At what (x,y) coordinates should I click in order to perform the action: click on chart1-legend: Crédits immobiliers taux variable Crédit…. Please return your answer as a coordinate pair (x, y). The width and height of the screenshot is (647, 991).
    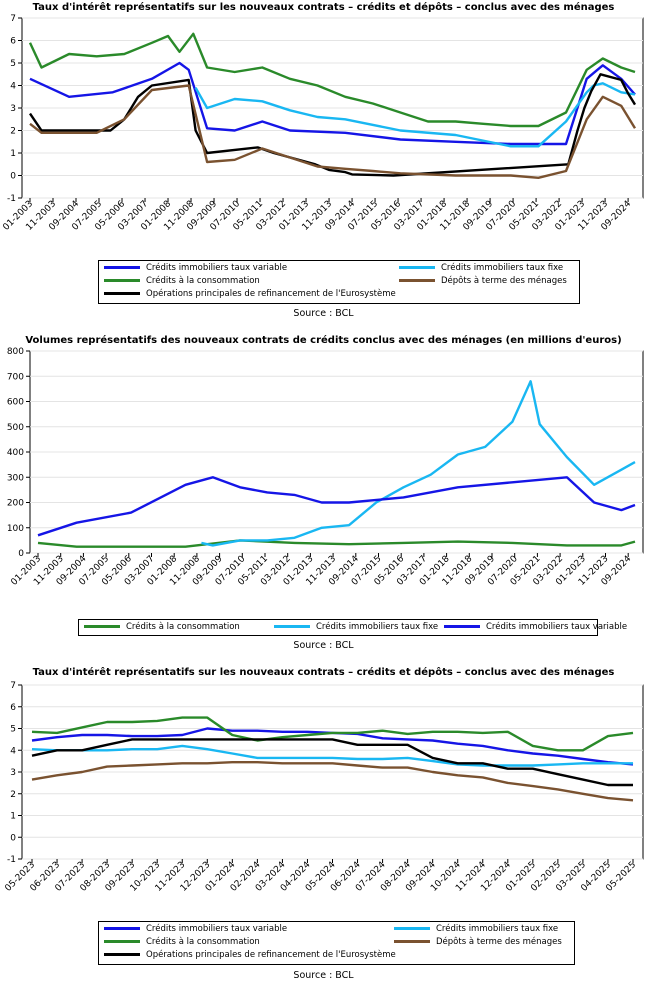
    Looking at the image, I should click on (339, 282).